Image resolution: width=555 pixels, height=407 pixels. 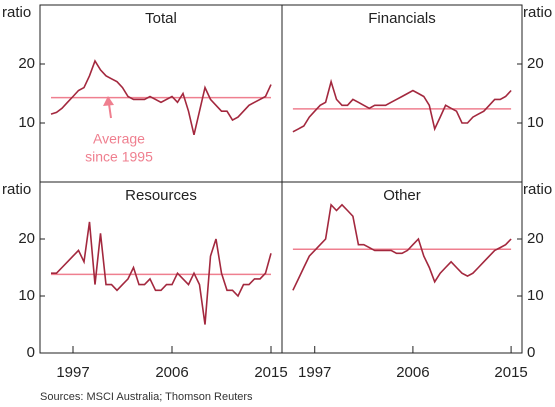 What do you see at coordinates (161, 195) in the screenshot?
I see `panel-title: Resources` at bounding box center [161, 195].